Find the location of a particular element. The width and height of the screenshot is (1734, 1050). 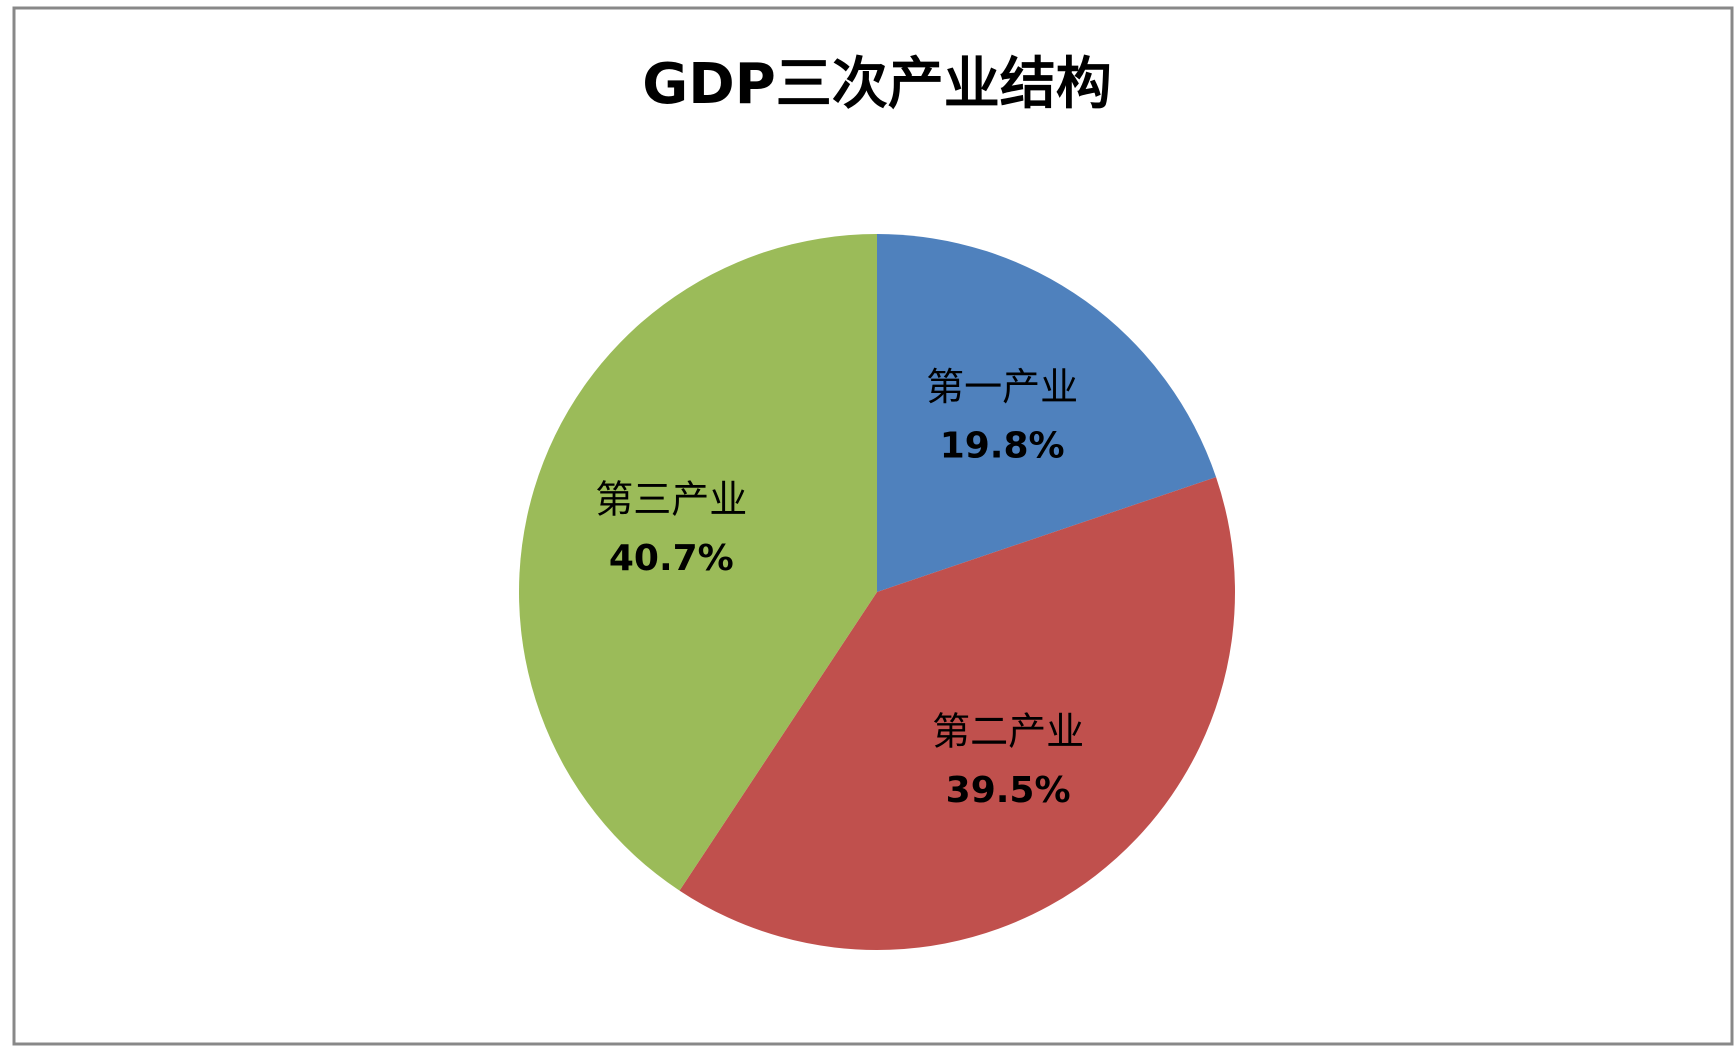

slice-category-label: 第一产业 is located at coordinates (1002, 387).